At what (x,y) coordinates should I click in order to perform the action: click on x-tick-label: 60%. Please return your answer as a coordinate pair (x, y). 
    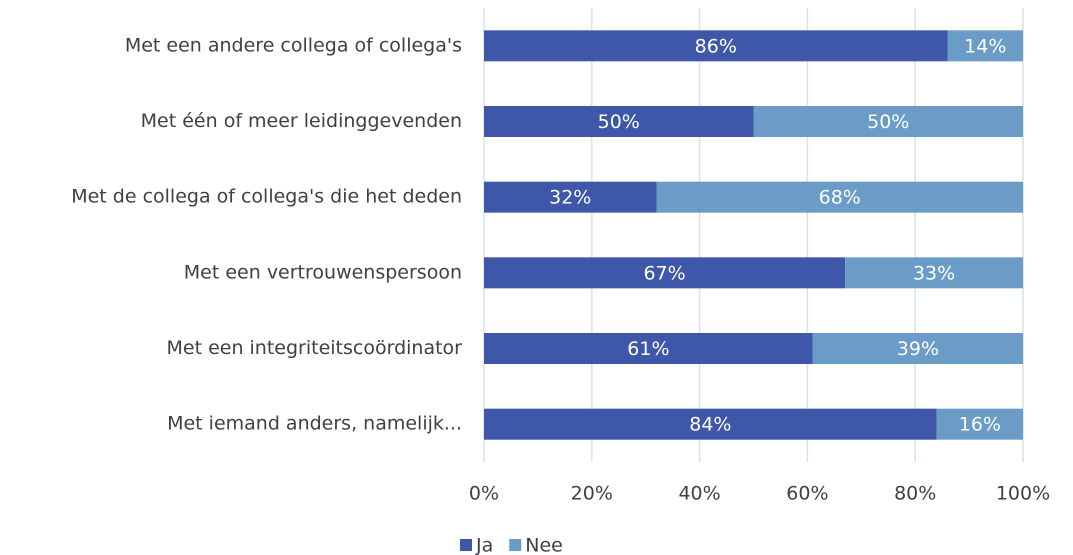
    Looking at the image, I should click on (807, 494).